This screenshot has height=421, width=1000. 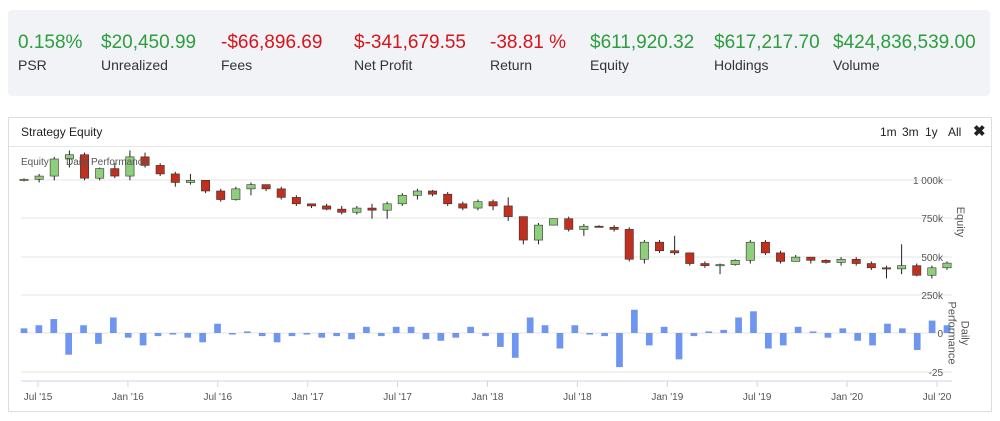 I want to click on stat-value: $-341,679.55, so click(x=410, y=42).